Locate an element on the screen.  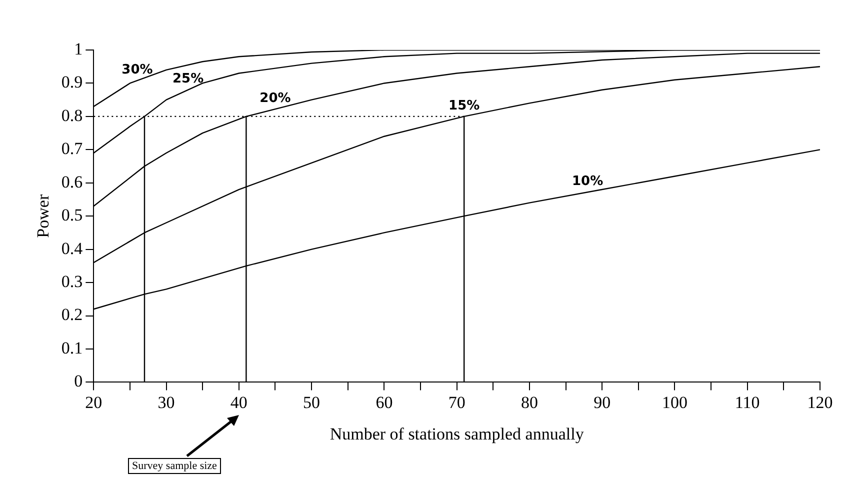
x-tick-label: 100 is located at coordinates (675, 402).